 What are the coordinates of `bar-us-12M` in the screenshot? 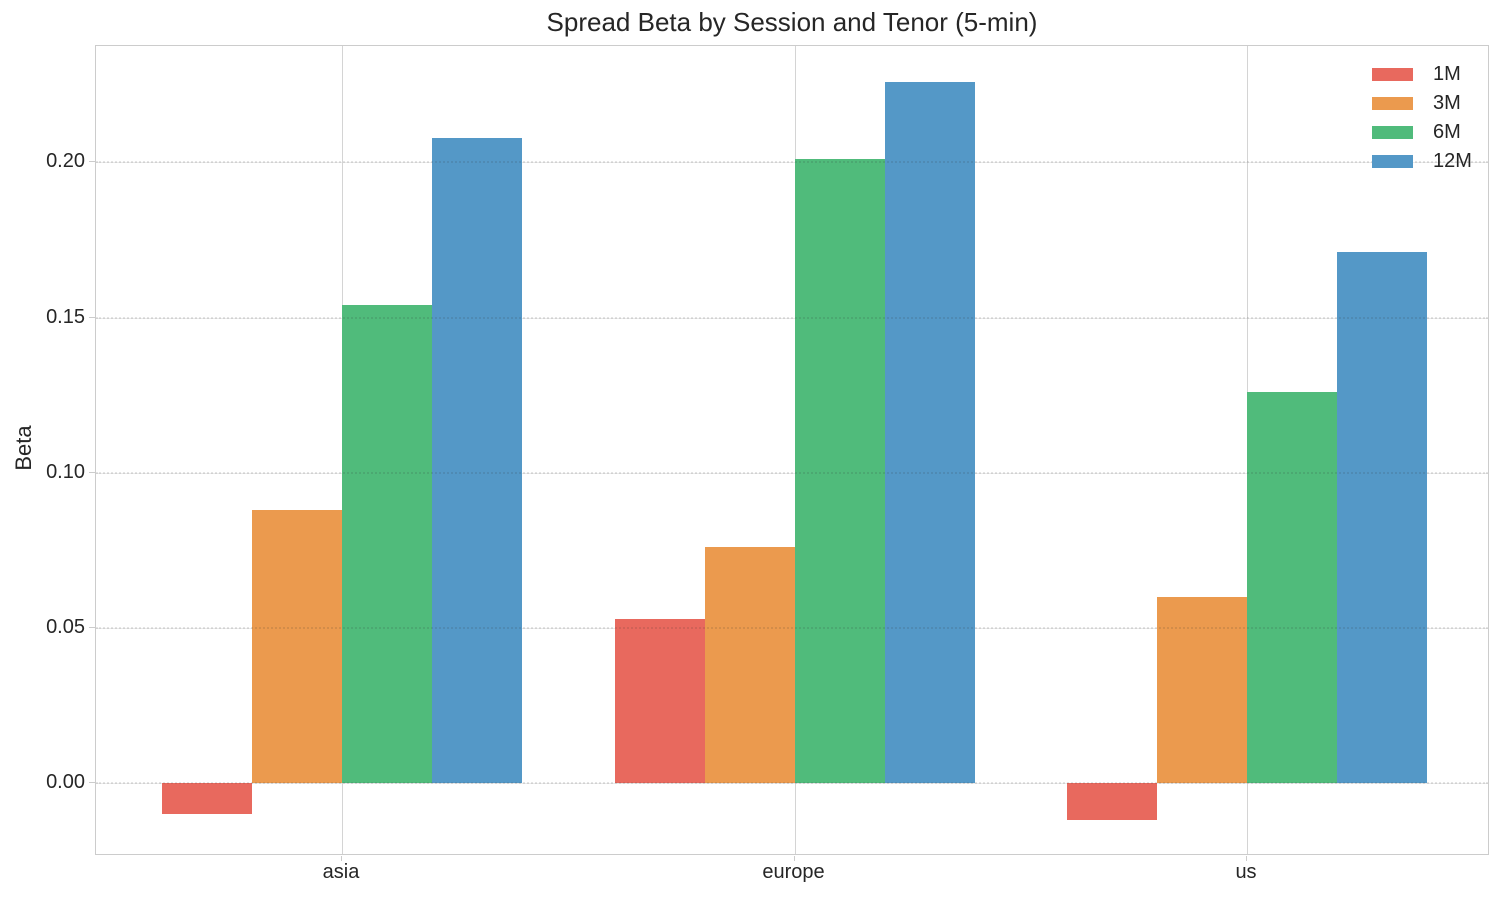 It's located at (1382, 518).